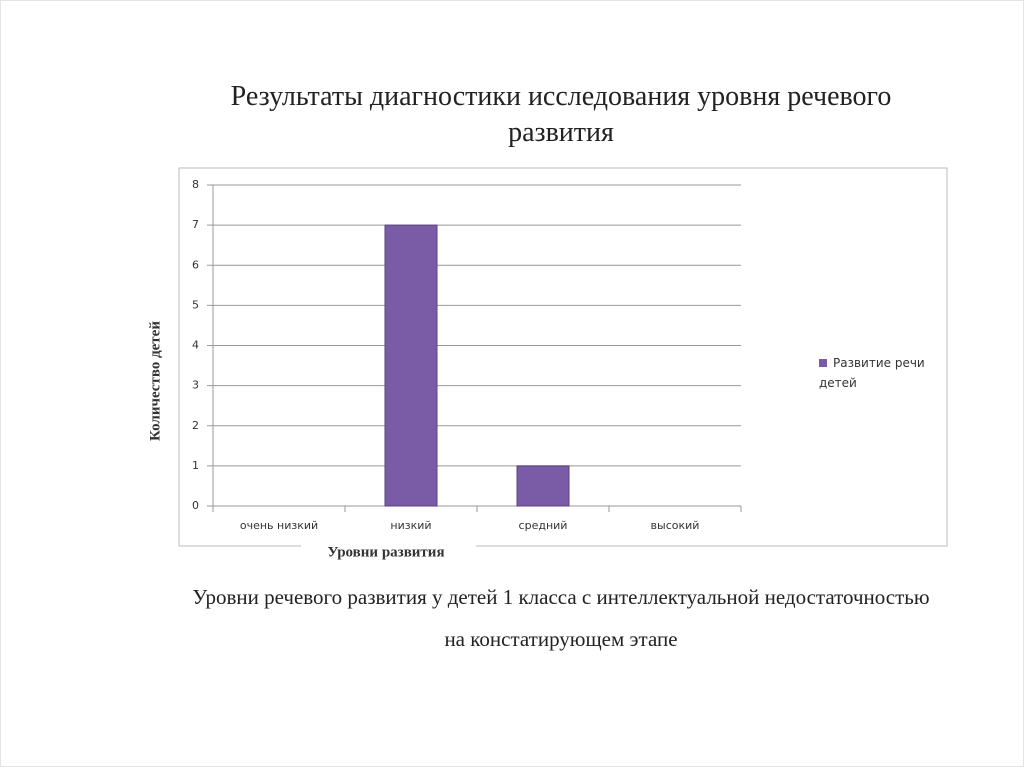  What do you see at coordinates (195, 304) in the screenshot?
I see `y-tick-label: 5` at bounding box center [195, 304].